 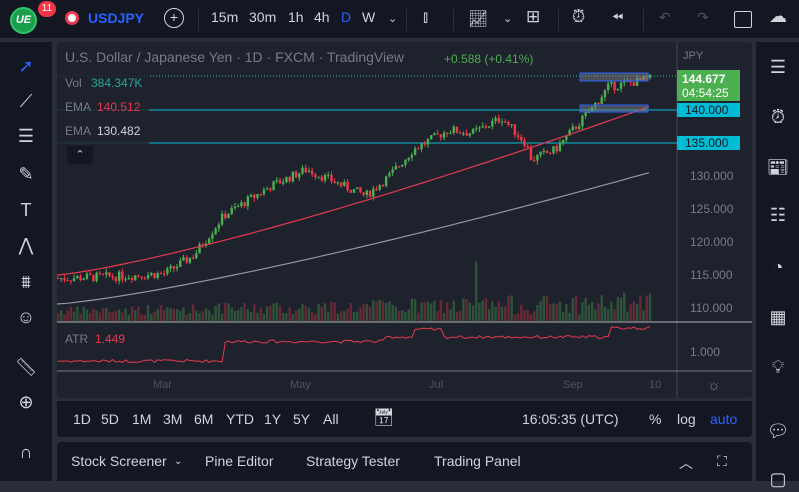 What do you see at coordinates (26, 174) in the screenshot?
I see `brush-icon: ✎` at bounding box center [26, 174].